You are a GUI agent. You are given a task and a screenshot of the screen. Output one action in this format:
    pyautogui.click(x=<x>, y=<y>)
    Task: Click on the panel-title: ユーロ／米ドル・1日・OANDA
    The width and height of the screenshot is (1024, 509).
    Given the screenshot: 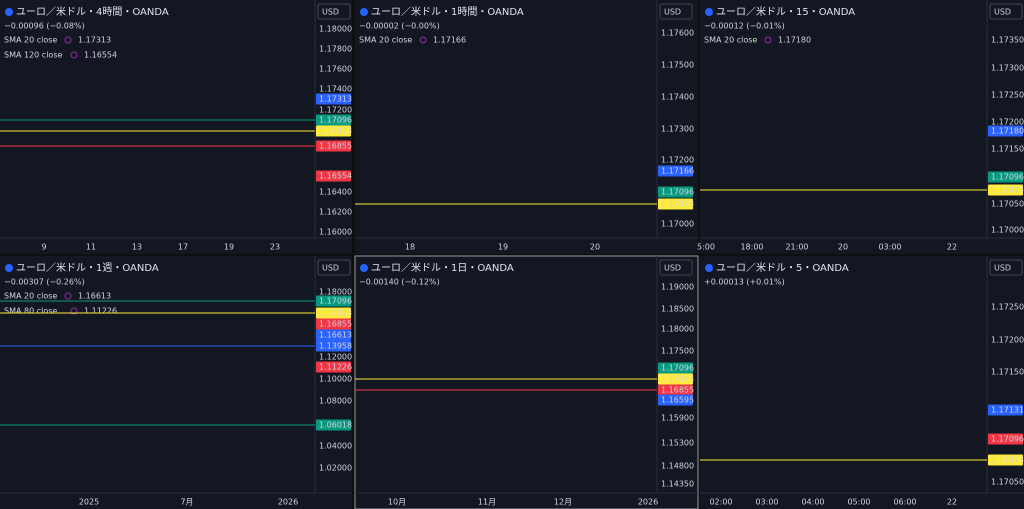 What is the action you would take?
    pyautogui.click(x=442, y=267)
    